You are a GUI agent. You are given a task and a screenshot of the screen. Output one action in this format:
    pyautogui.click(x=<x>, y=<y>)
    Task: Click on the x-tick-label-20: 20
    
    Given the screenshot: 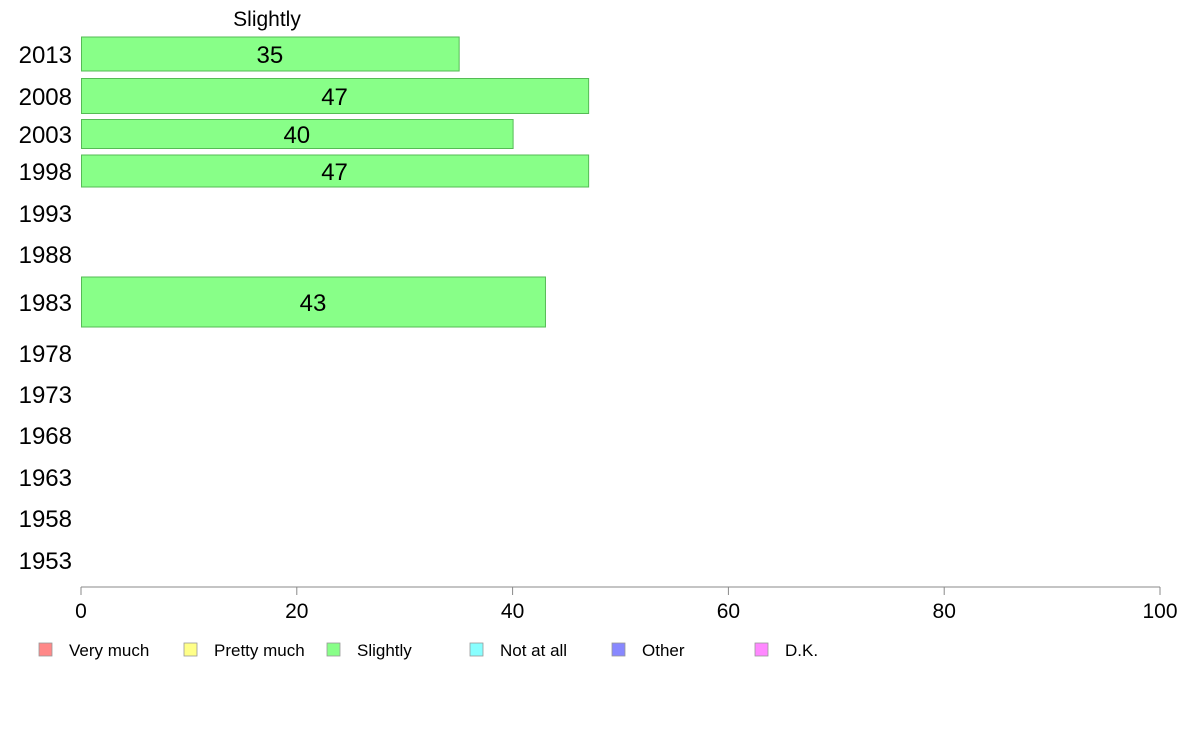 What is the action you would take?
    pyautogui.click(x=296, y=611)
    